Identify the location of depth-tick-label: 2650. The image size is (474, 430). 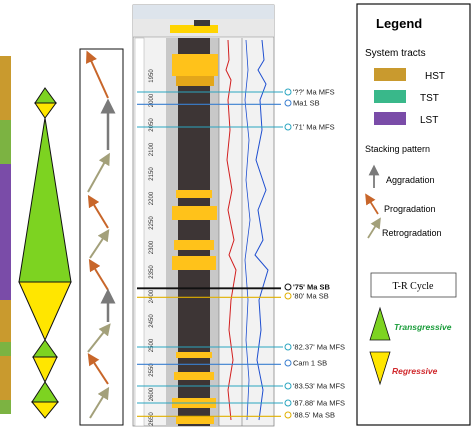
(152, 419).